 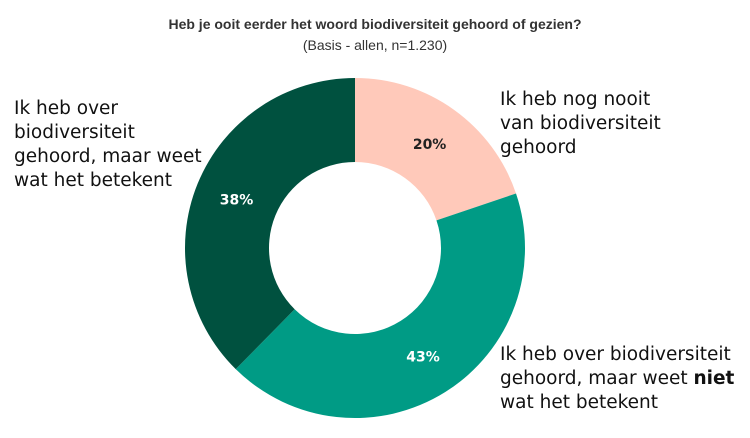 I want to click on label-line: van biodiversiteit, so click(x=580, y=123).